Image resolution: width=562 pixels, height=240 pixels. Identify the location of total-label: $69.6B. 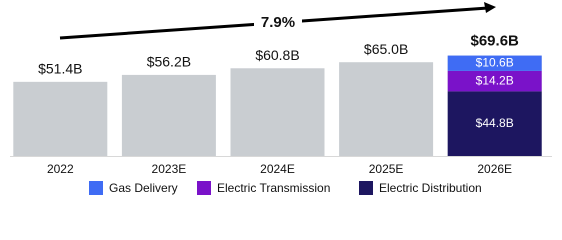
(495, 41).